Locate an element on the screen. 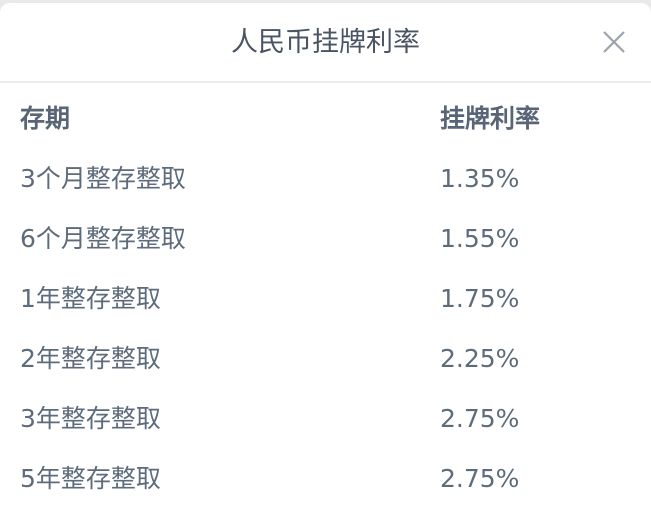 The image size is (651, 524). close-icon is located at coordinates (614, 42).